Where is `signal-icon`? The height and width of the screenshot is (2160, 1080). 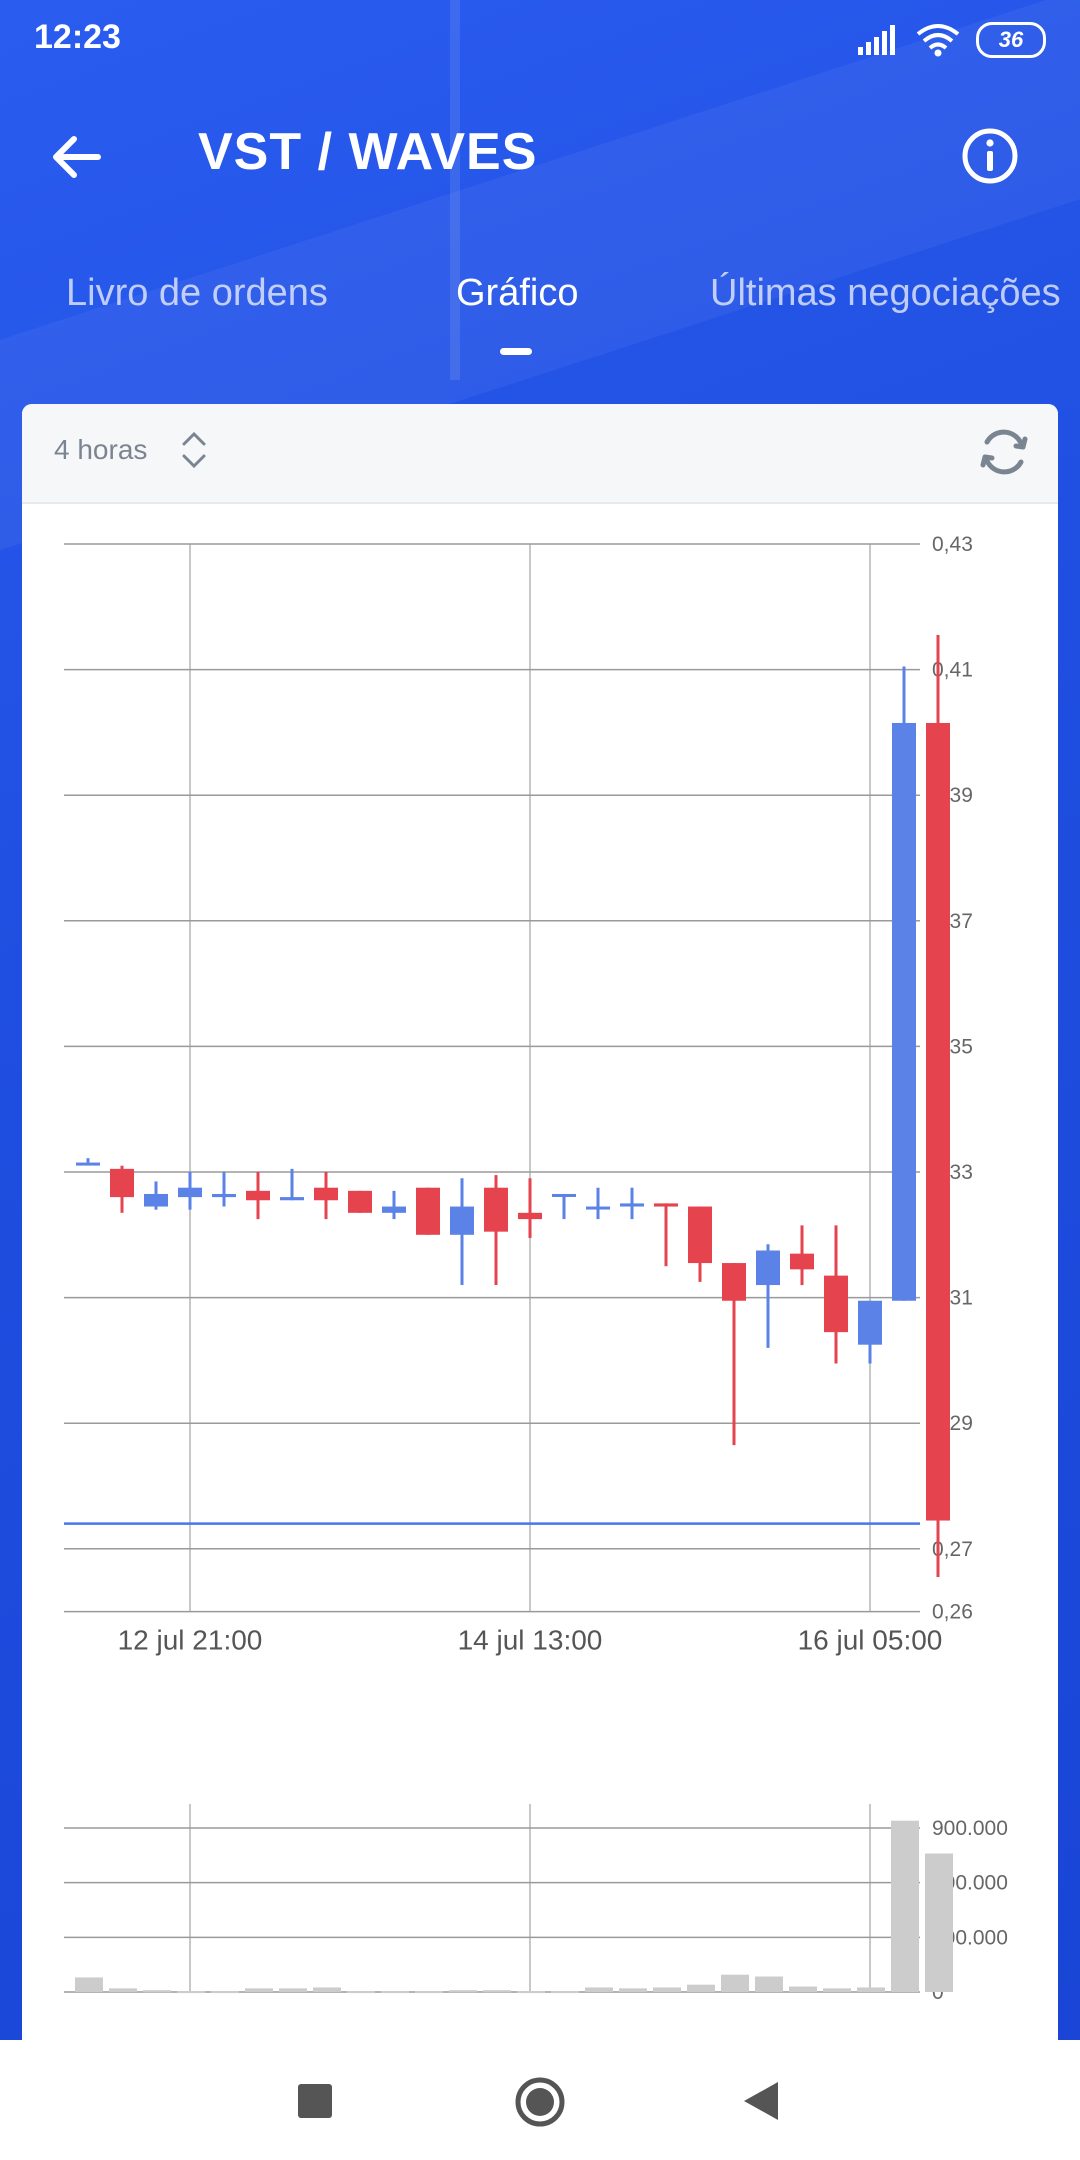
signal-icon is located at coordinates (876, 40).